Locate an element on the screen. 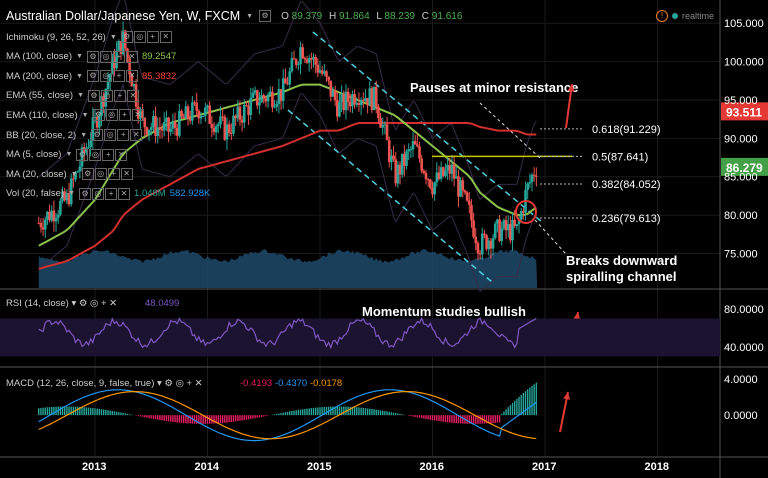 The image size is (768, 478). warning-icon: ! is located at coordinates (661, 16).